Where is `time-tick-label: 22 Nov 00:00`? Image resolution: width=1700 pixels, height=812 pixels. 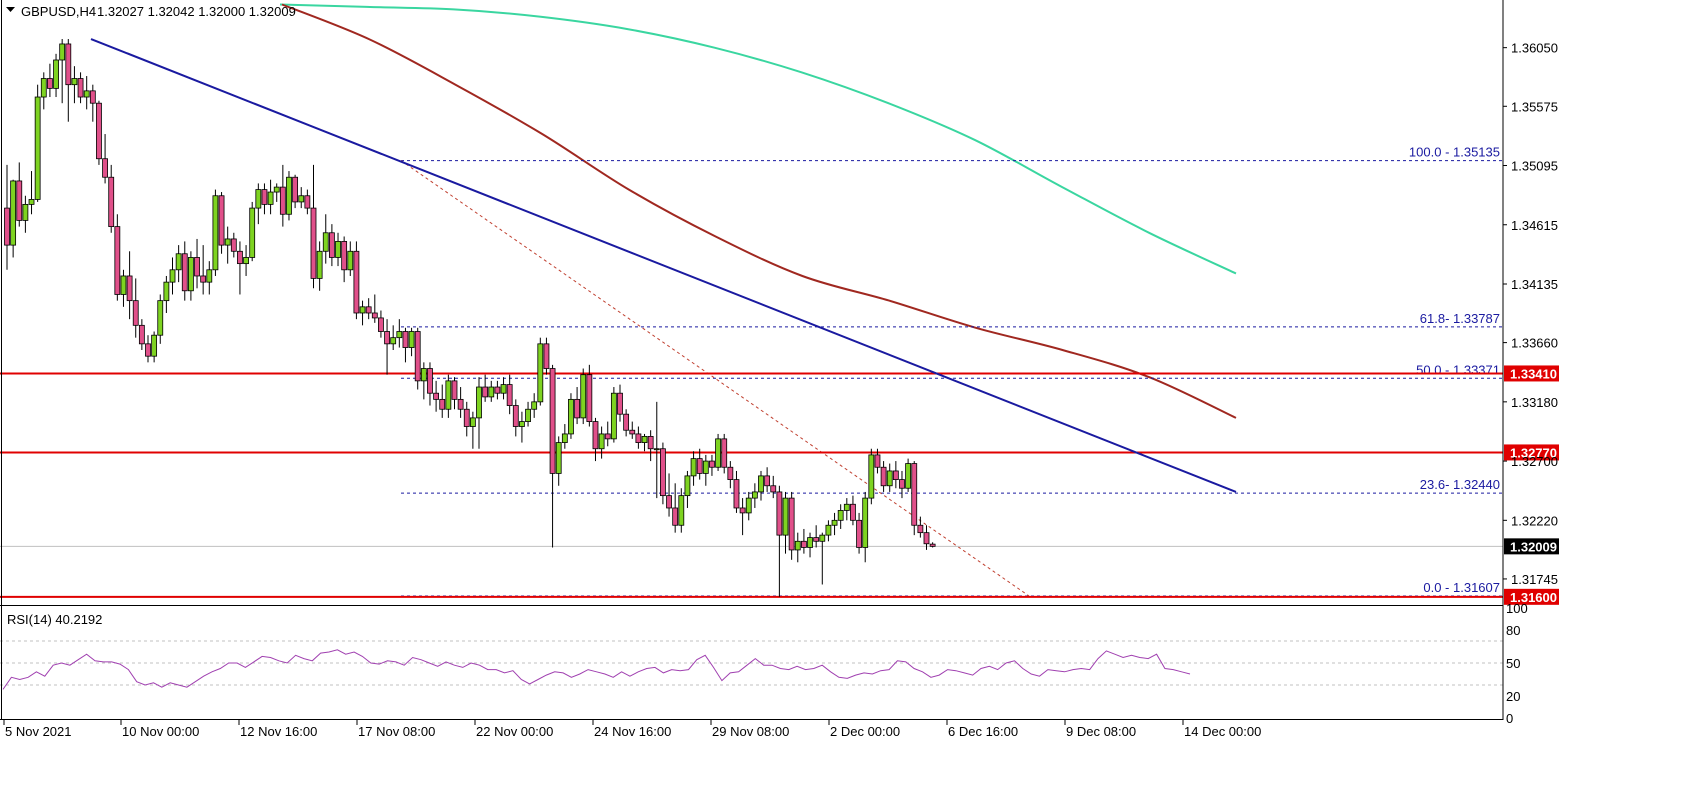 time-tick-label: 22 Nov 00:00 is located at coordinates (514, 731).